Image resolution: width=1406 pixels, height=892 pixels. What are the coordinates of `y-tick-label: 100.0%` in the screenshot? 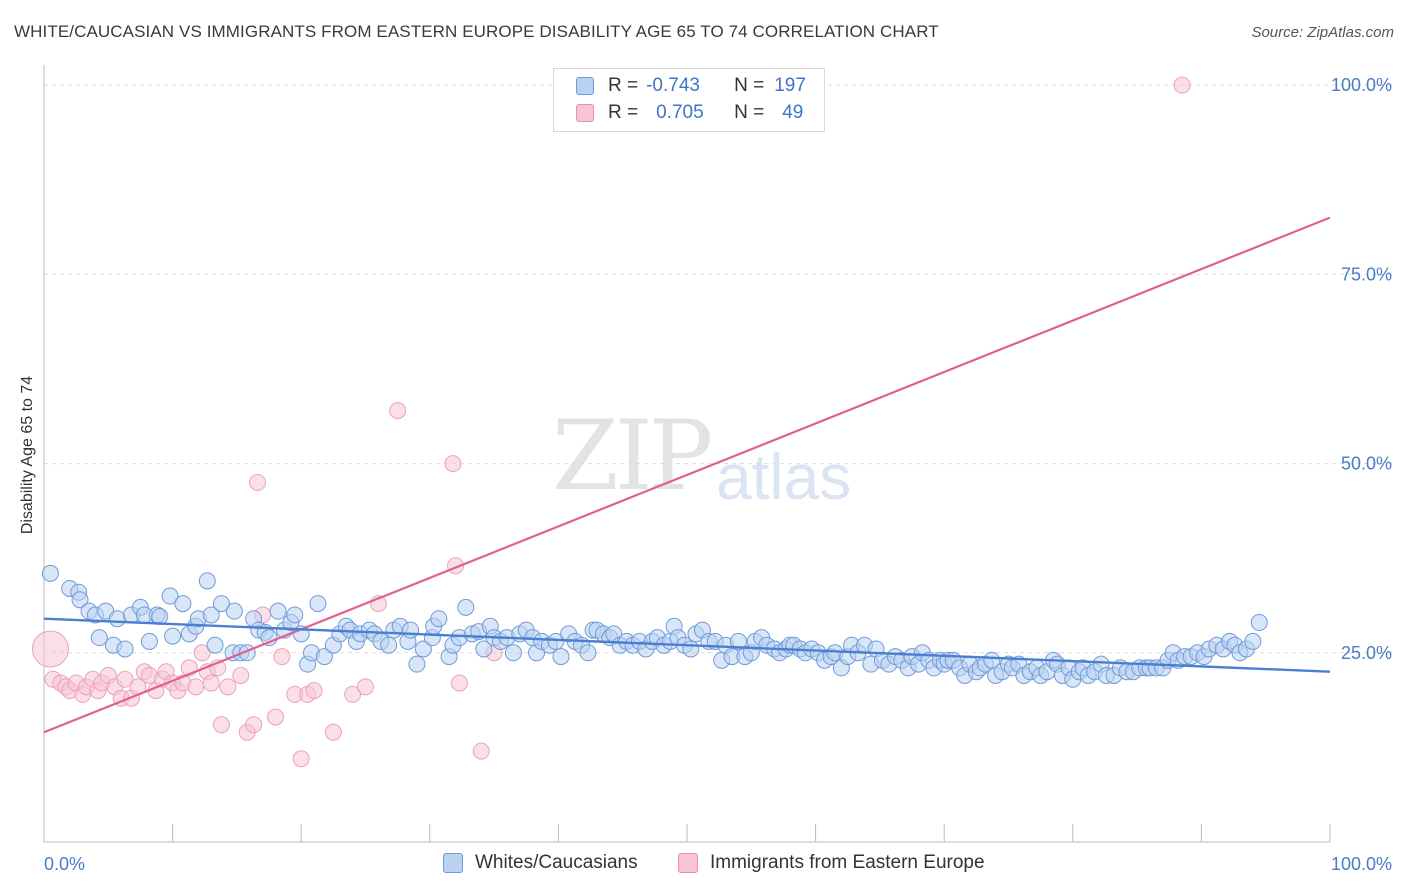 It's located at (1361, 85).